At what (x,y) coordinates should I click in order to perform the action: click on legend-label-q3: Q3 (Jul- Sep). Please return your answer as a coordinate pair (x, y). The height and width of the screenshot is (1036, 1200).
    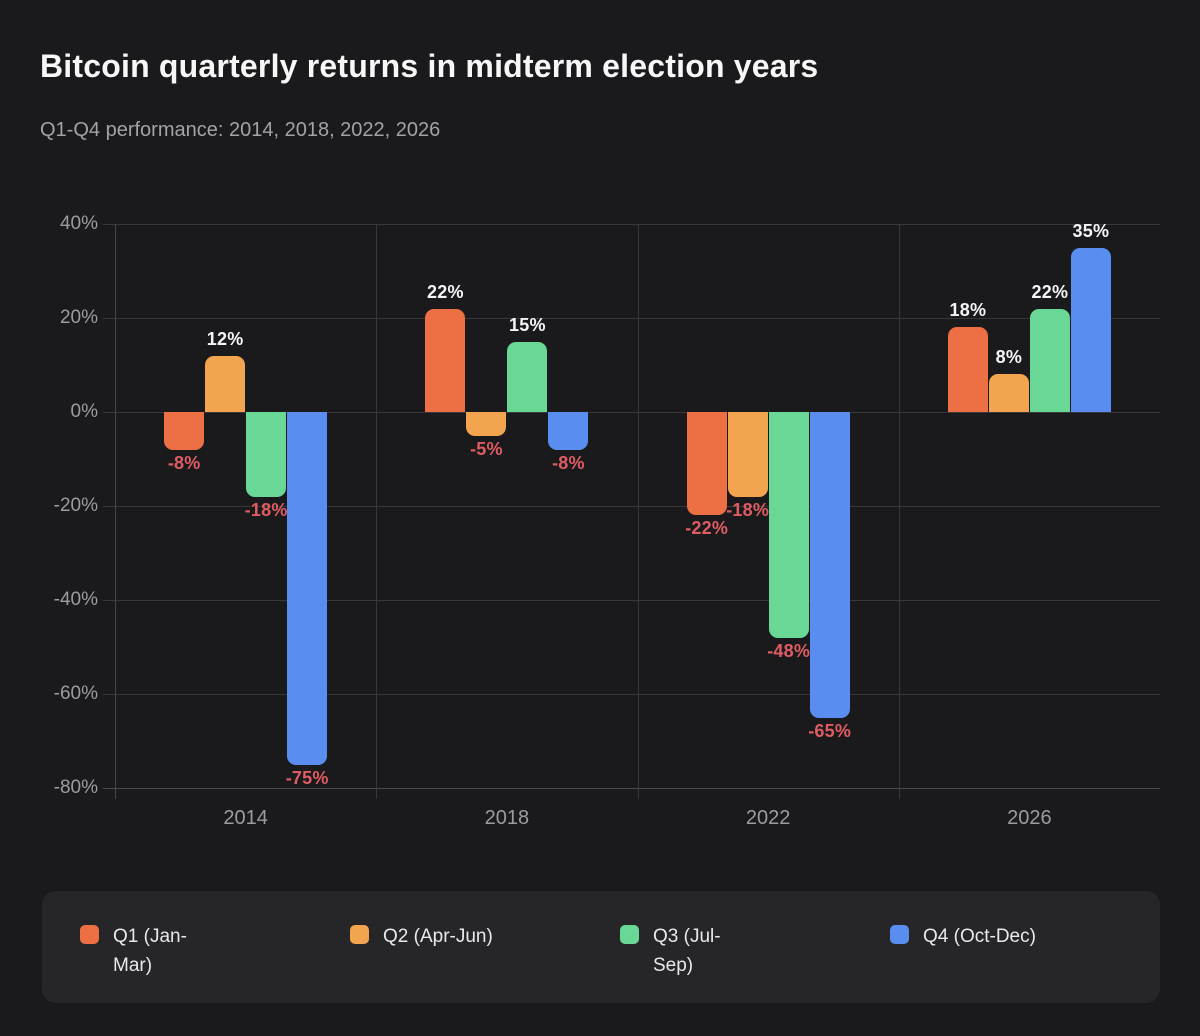
    Looking at the image, I should click on (687, 951).